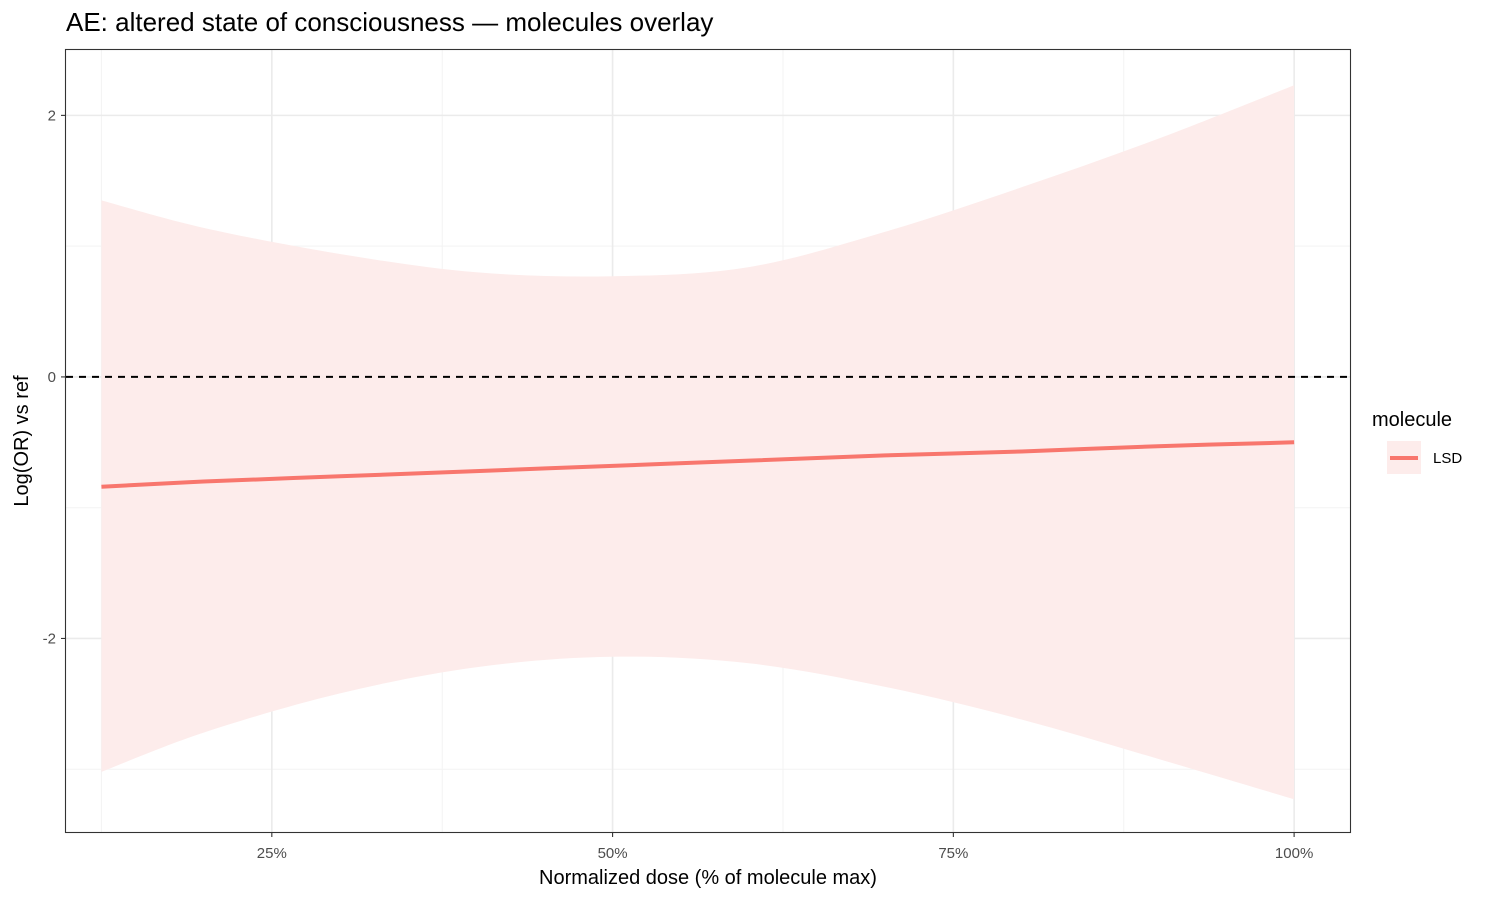 The image size is (1500, 900). Describe the element at coordinates (1424, 457) in the screenshot. I see `legend-items: LSD` at that location.